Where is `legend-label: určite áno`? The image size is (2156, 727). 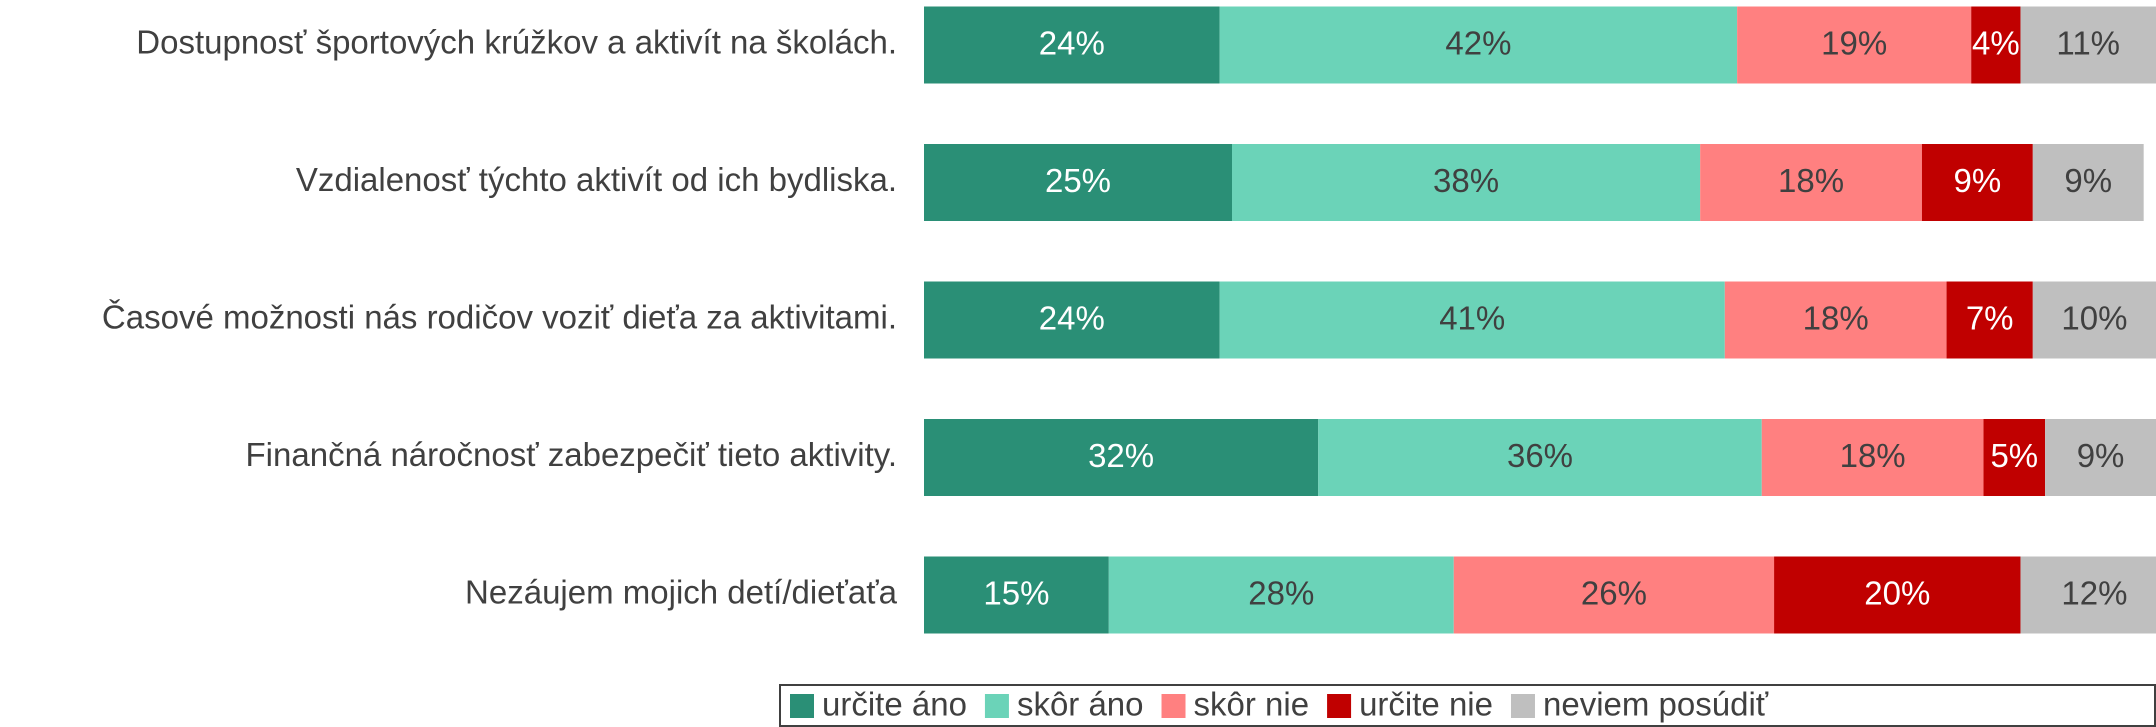 legend-label: určite áno is located at coordinates (894, 704).